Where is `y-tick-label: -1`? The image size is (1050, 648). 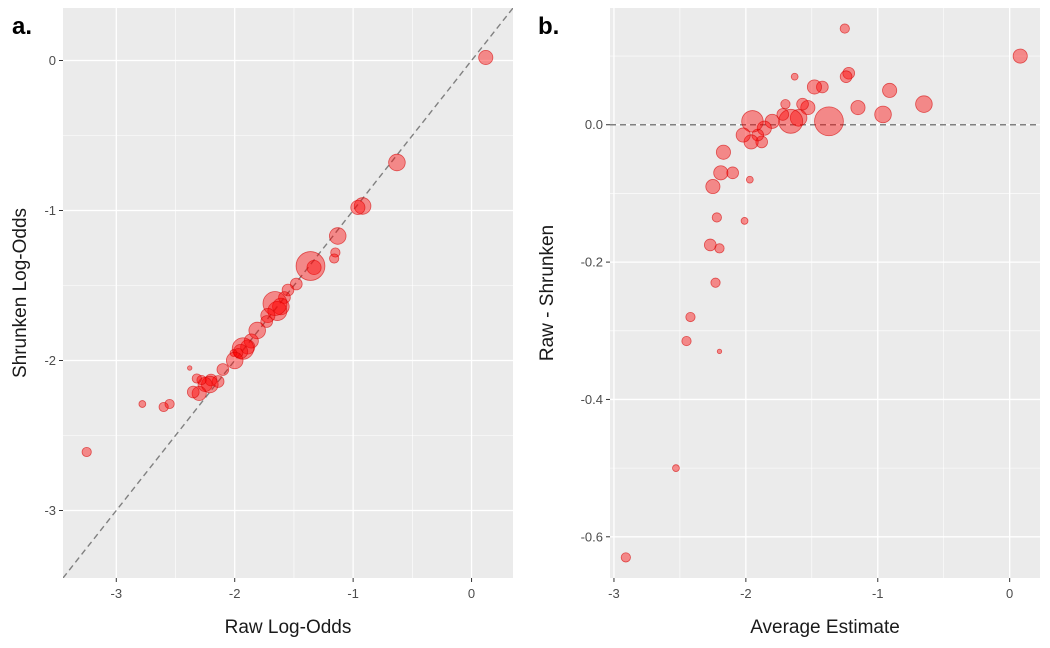 y-tick-label: -1 is located at coordinates (50, 210).